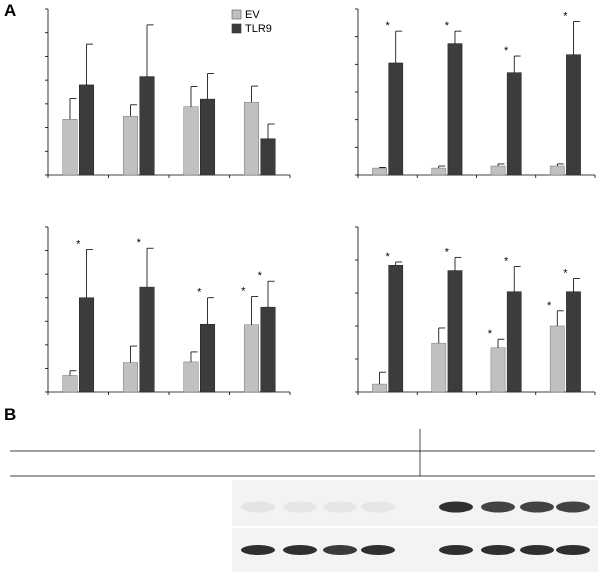  Describe the element at coordinates (415, 503) in the screenshot. I see `blot-row-tlr9` at that location.